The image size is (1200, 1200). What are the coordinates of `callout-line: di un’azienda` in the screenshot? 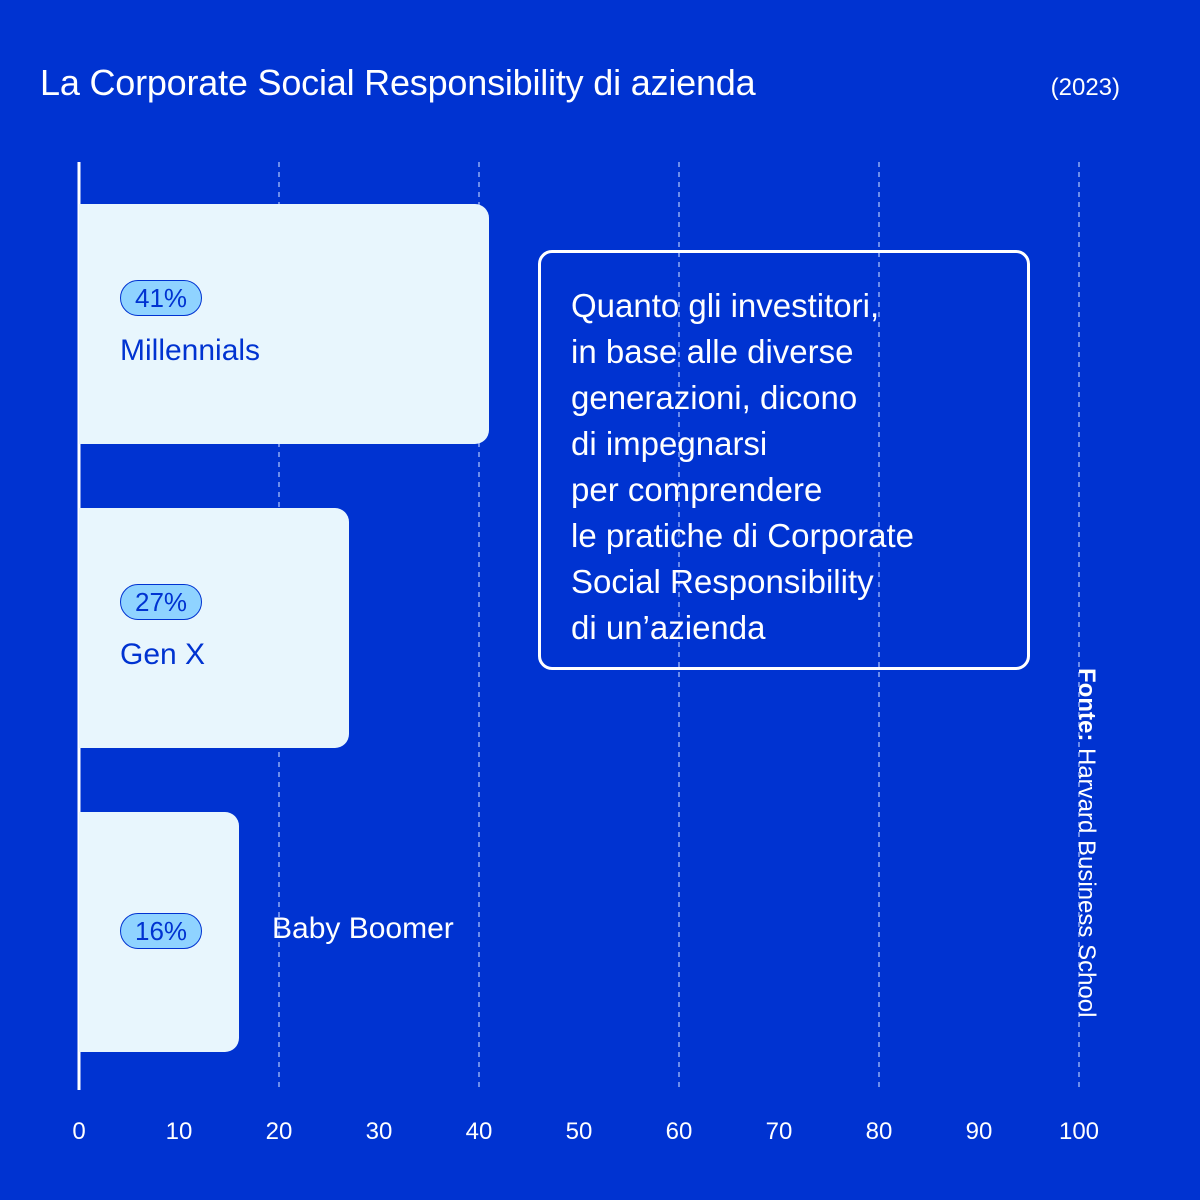 It's located at (668, 627).